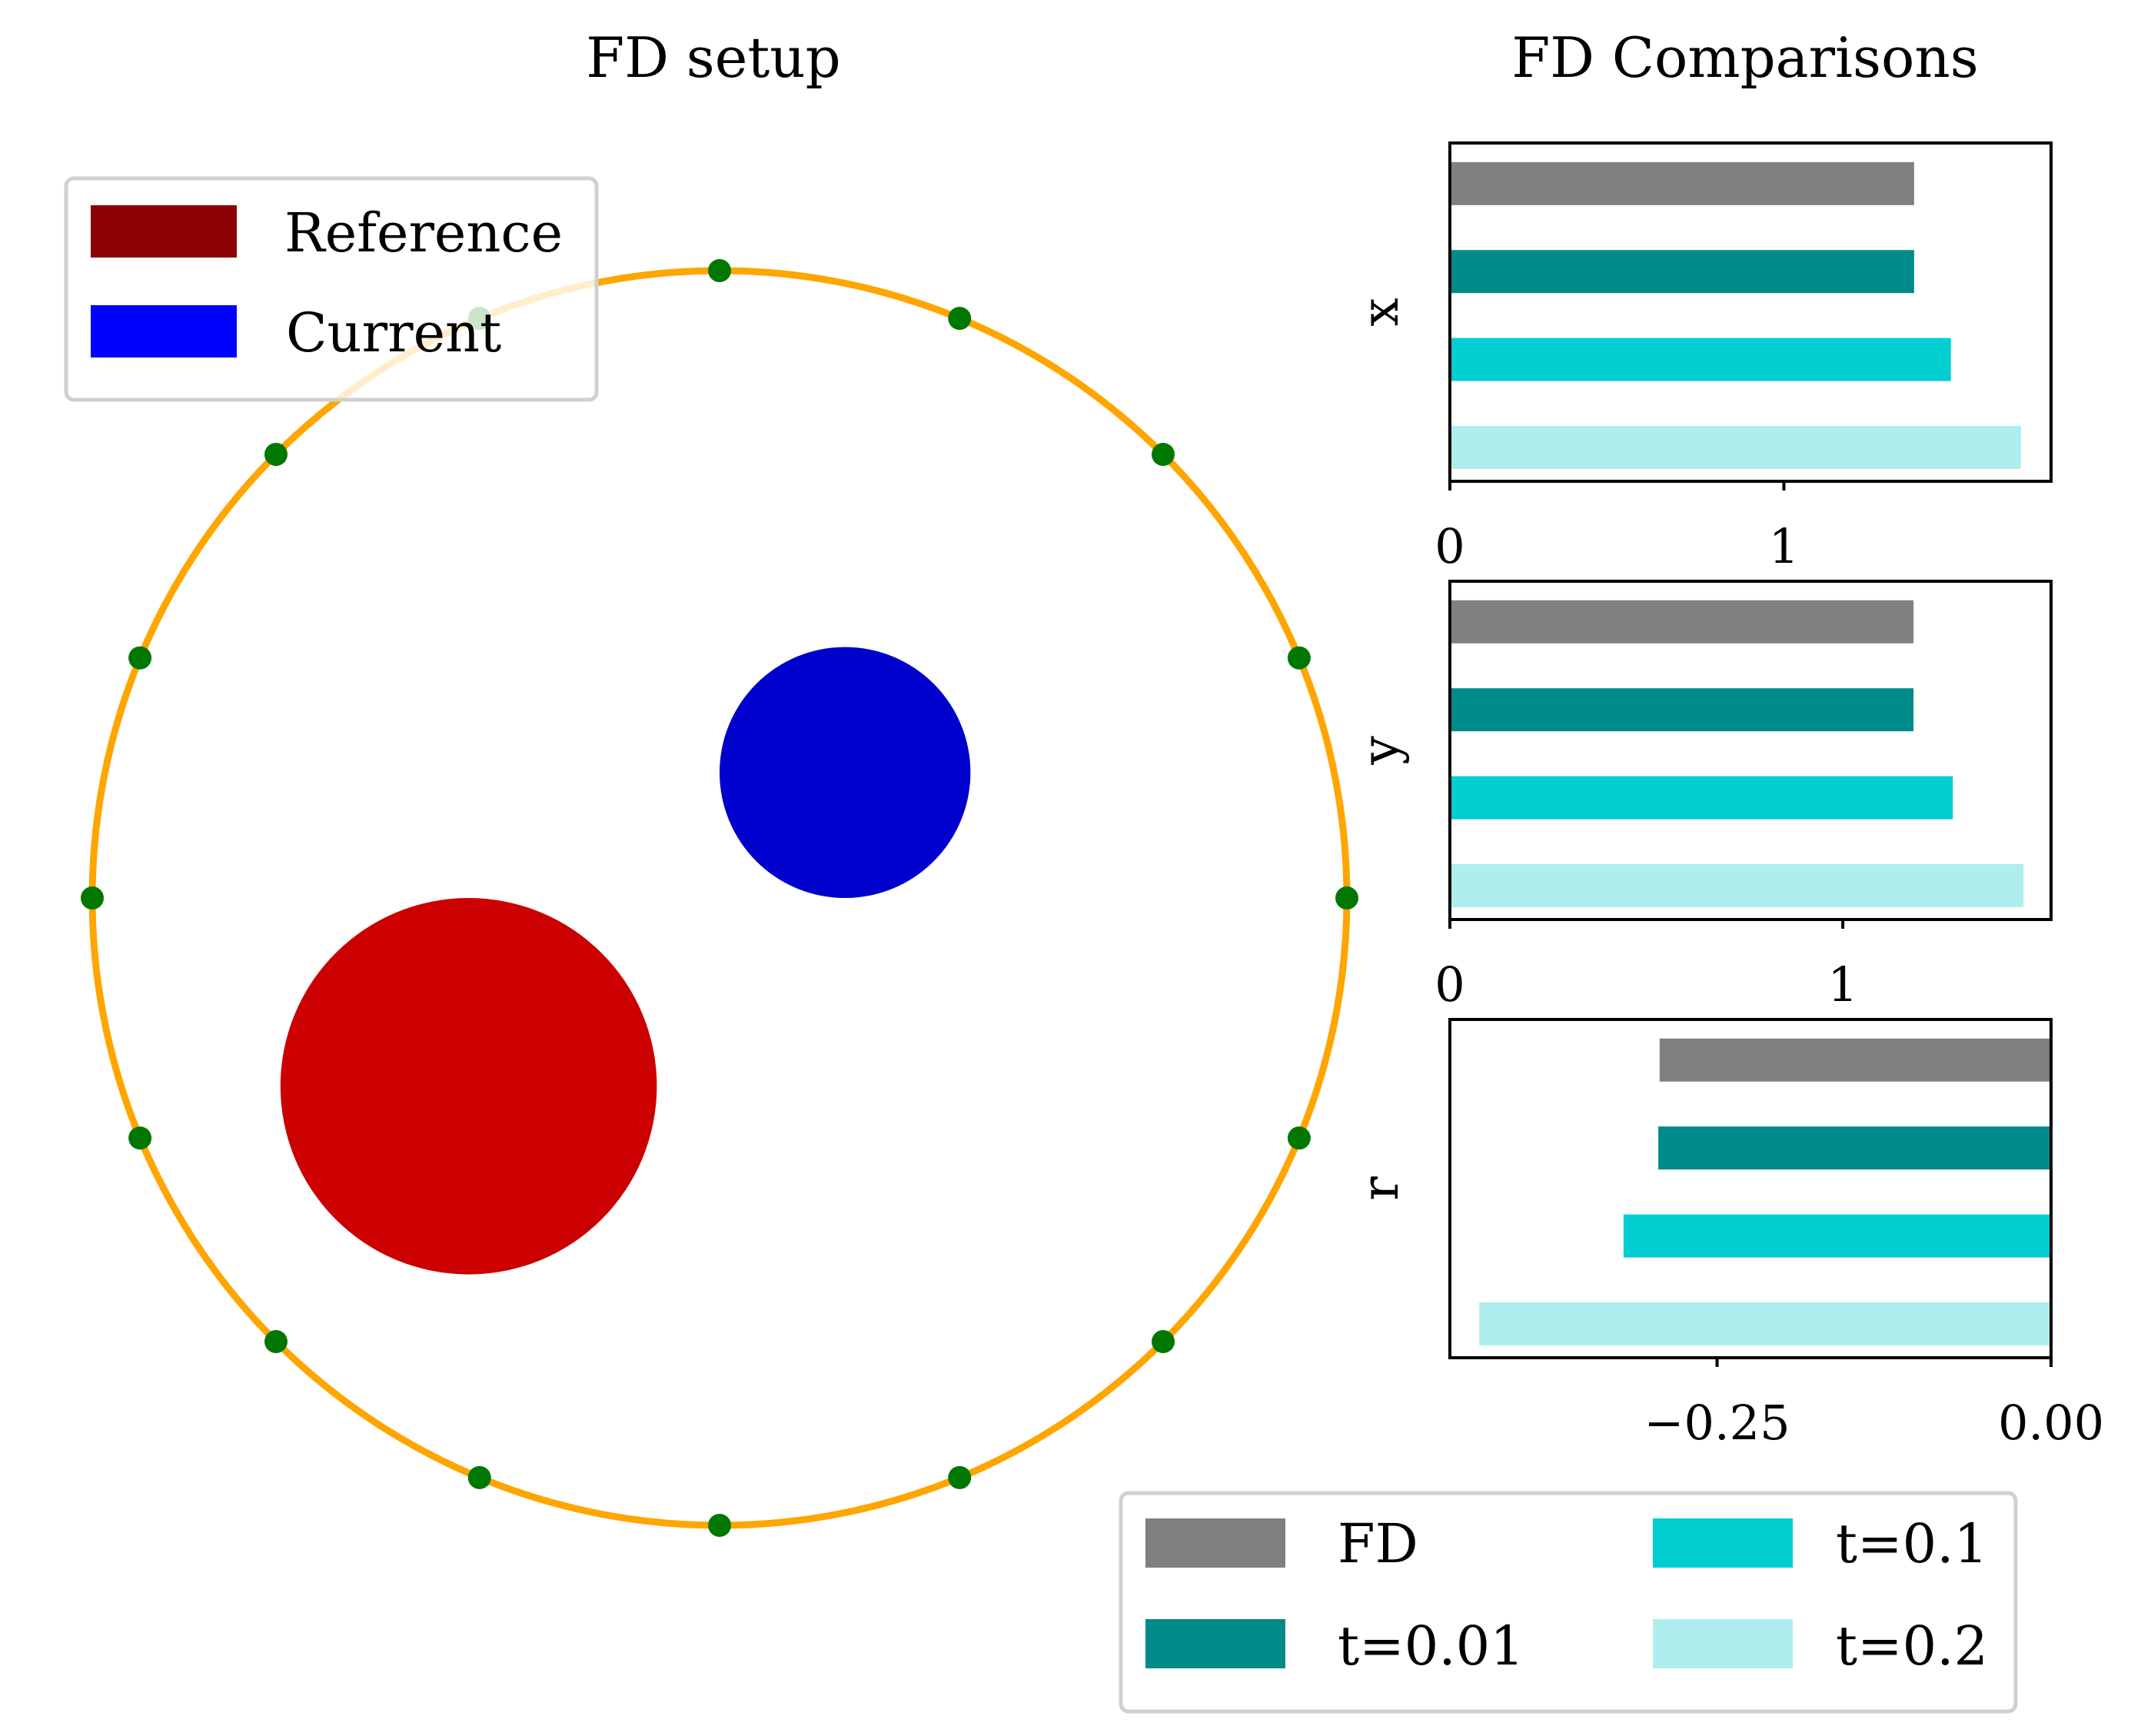 Image resolution: width=2131 pixels, height=1736 pixels. I want to click on legend-t001-swatch, so click(1215, 1643).